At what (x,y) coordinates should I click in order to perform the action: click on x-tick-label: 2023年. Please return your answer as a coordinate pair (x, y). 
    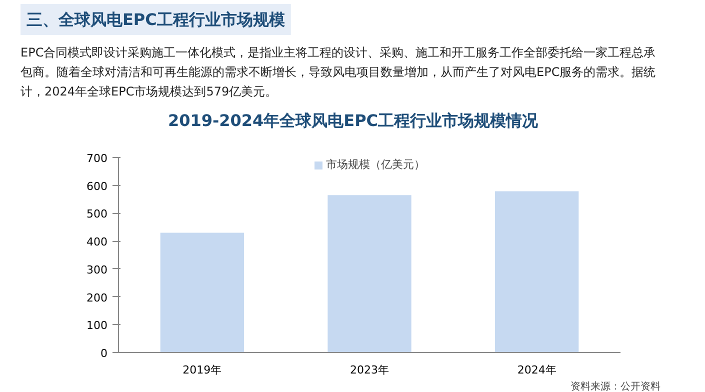
    Looking at the image, I should click on (370, 370).